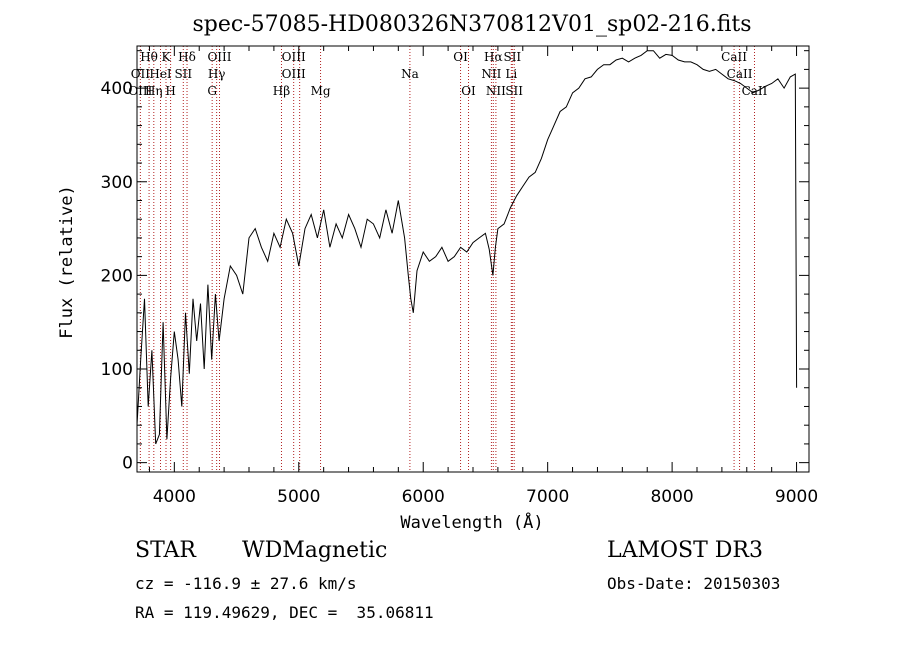 Image resolution: width=900 pixels, height=649 pixels. Describe the element at coordinates (170, 91) in the screenshot. I see `line-label-20: H` at that location.